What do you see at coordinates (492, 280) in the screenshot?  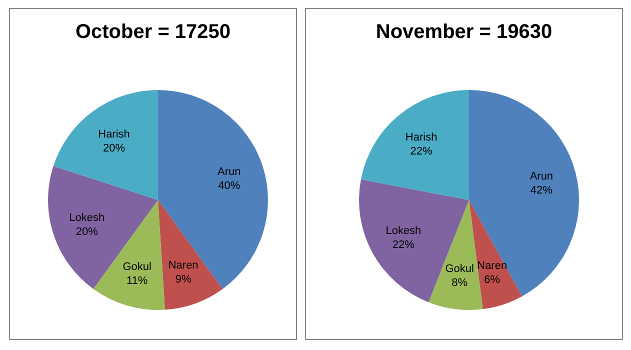 I see `data-label: 6%` at bounding box center [492, 280].